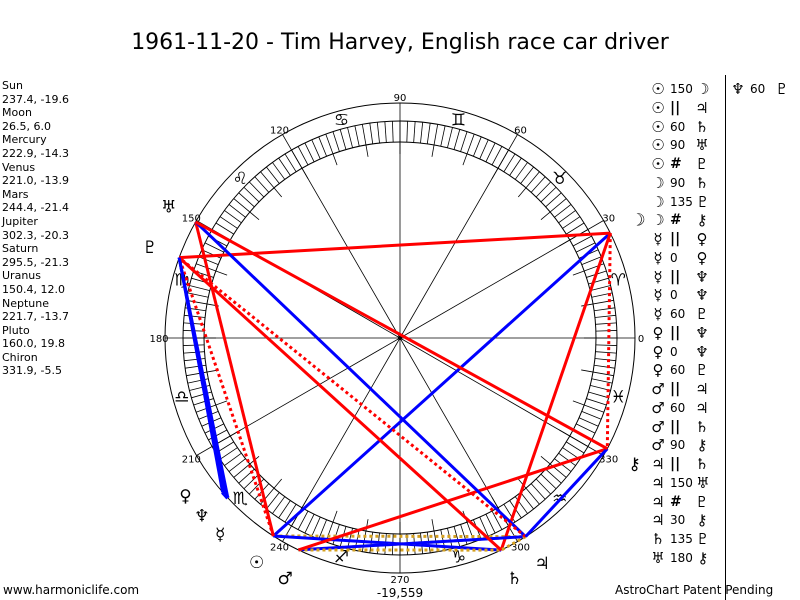 The width and height of the screenshot is (800, 600). I want to click on aspect-row: ☉ || ♃, so click(680, 108).